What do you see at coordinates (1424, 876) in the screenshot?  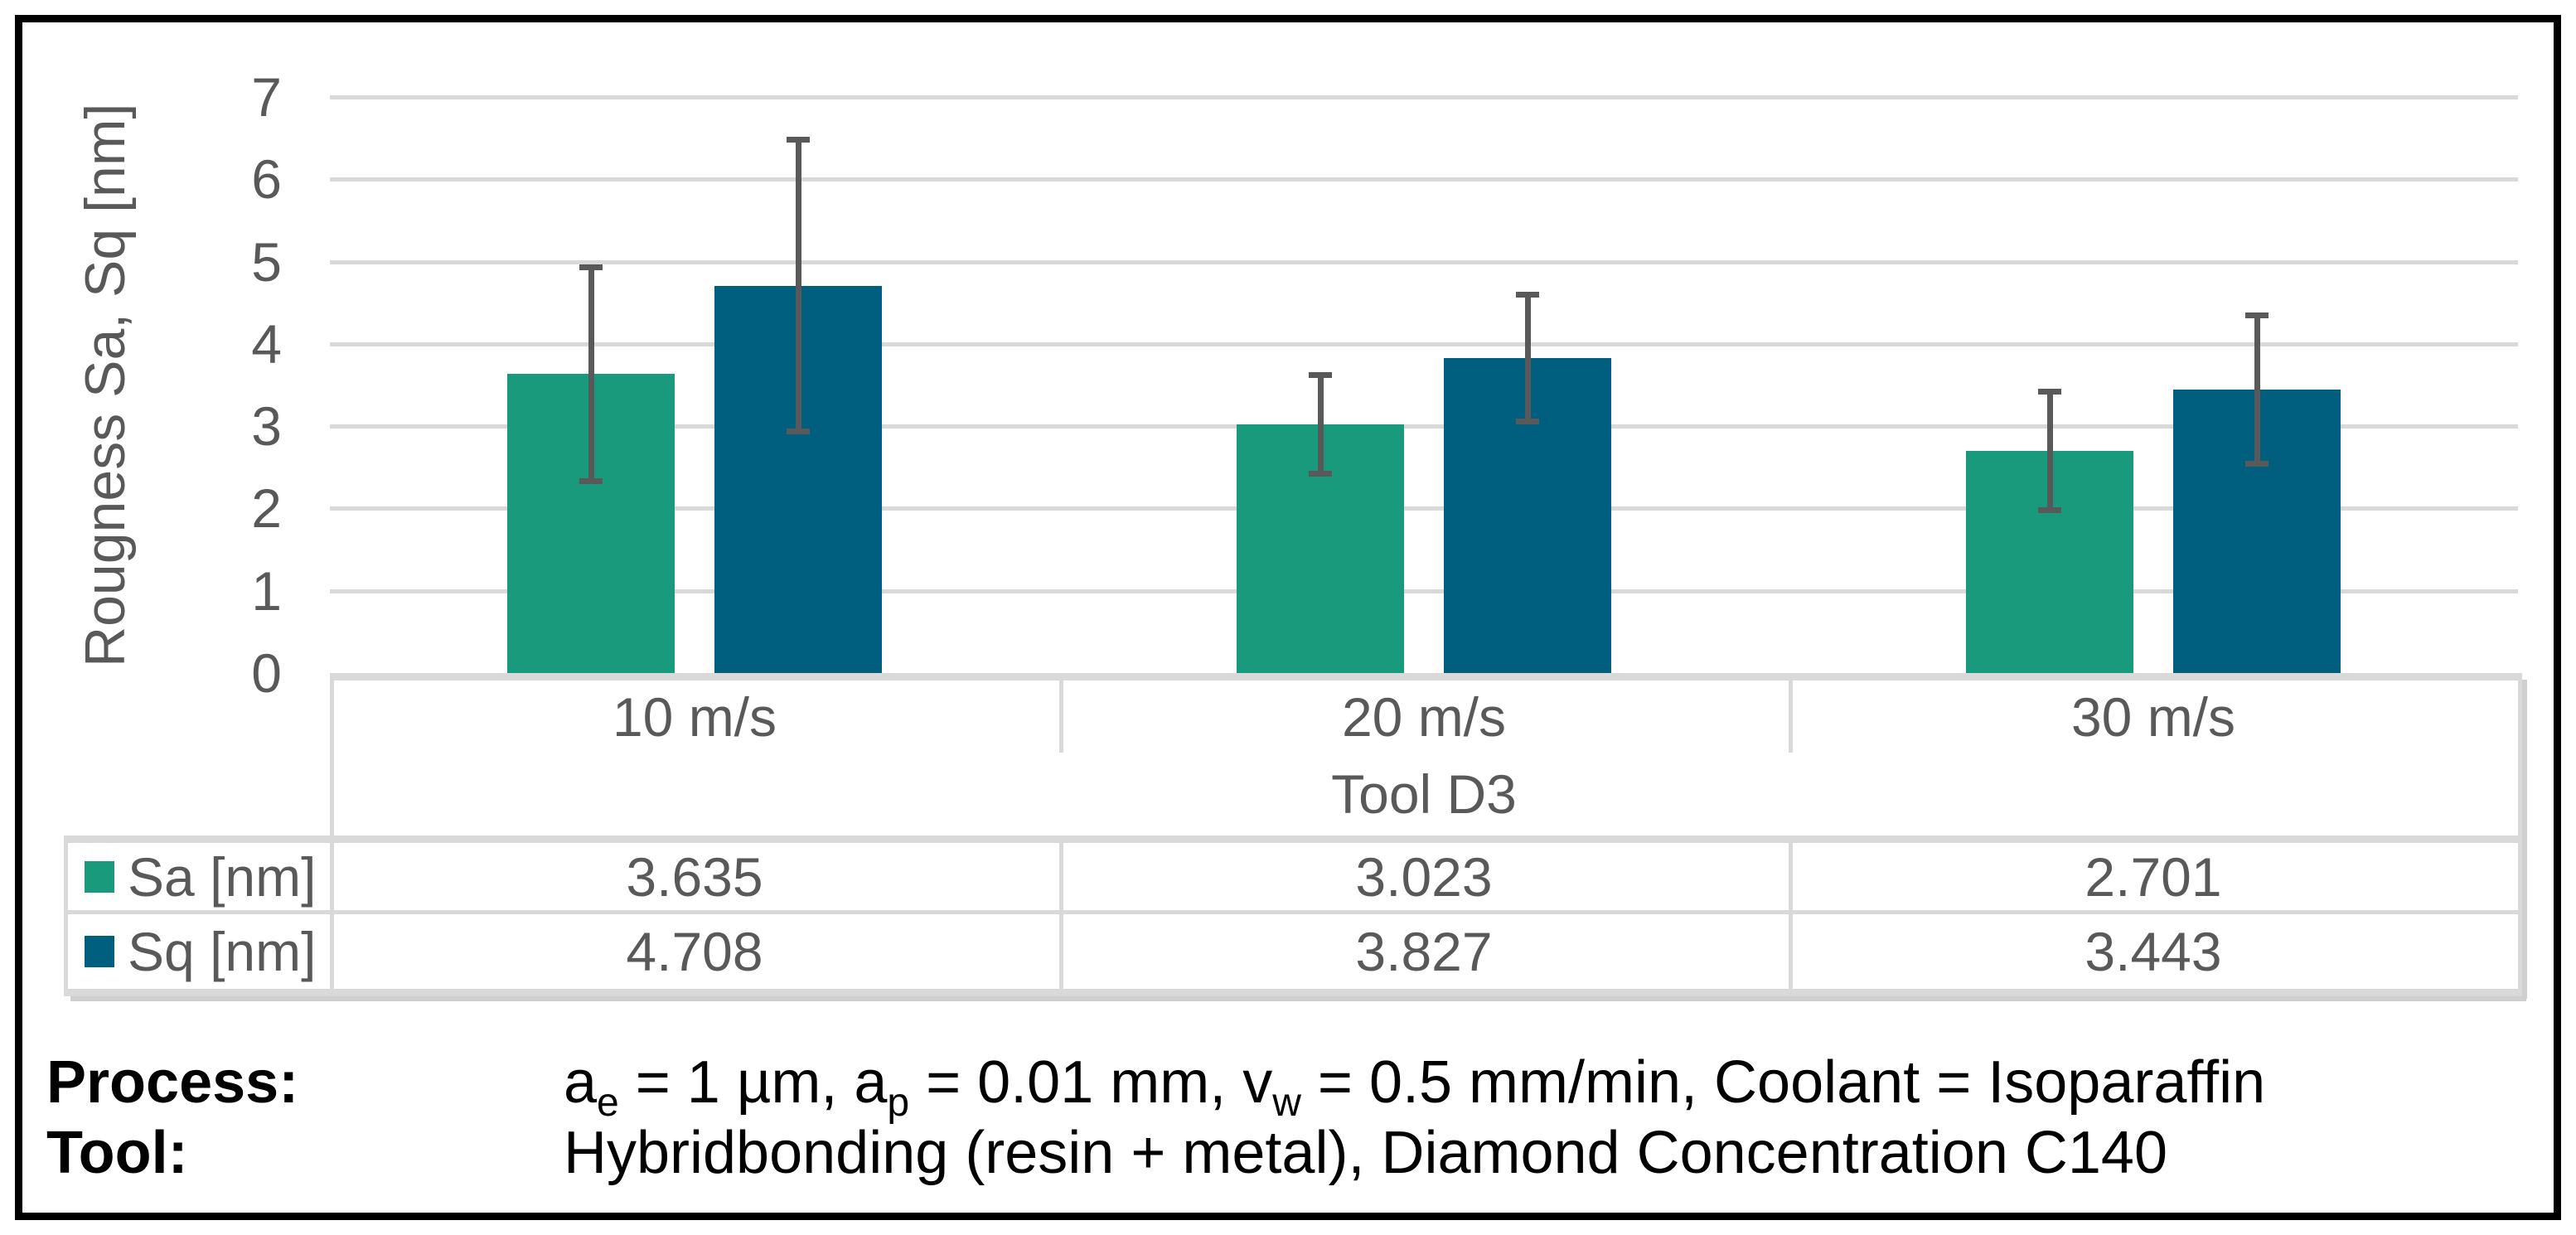 I see `table-value-cell: 3.023` at bounding box center [1424, 876].